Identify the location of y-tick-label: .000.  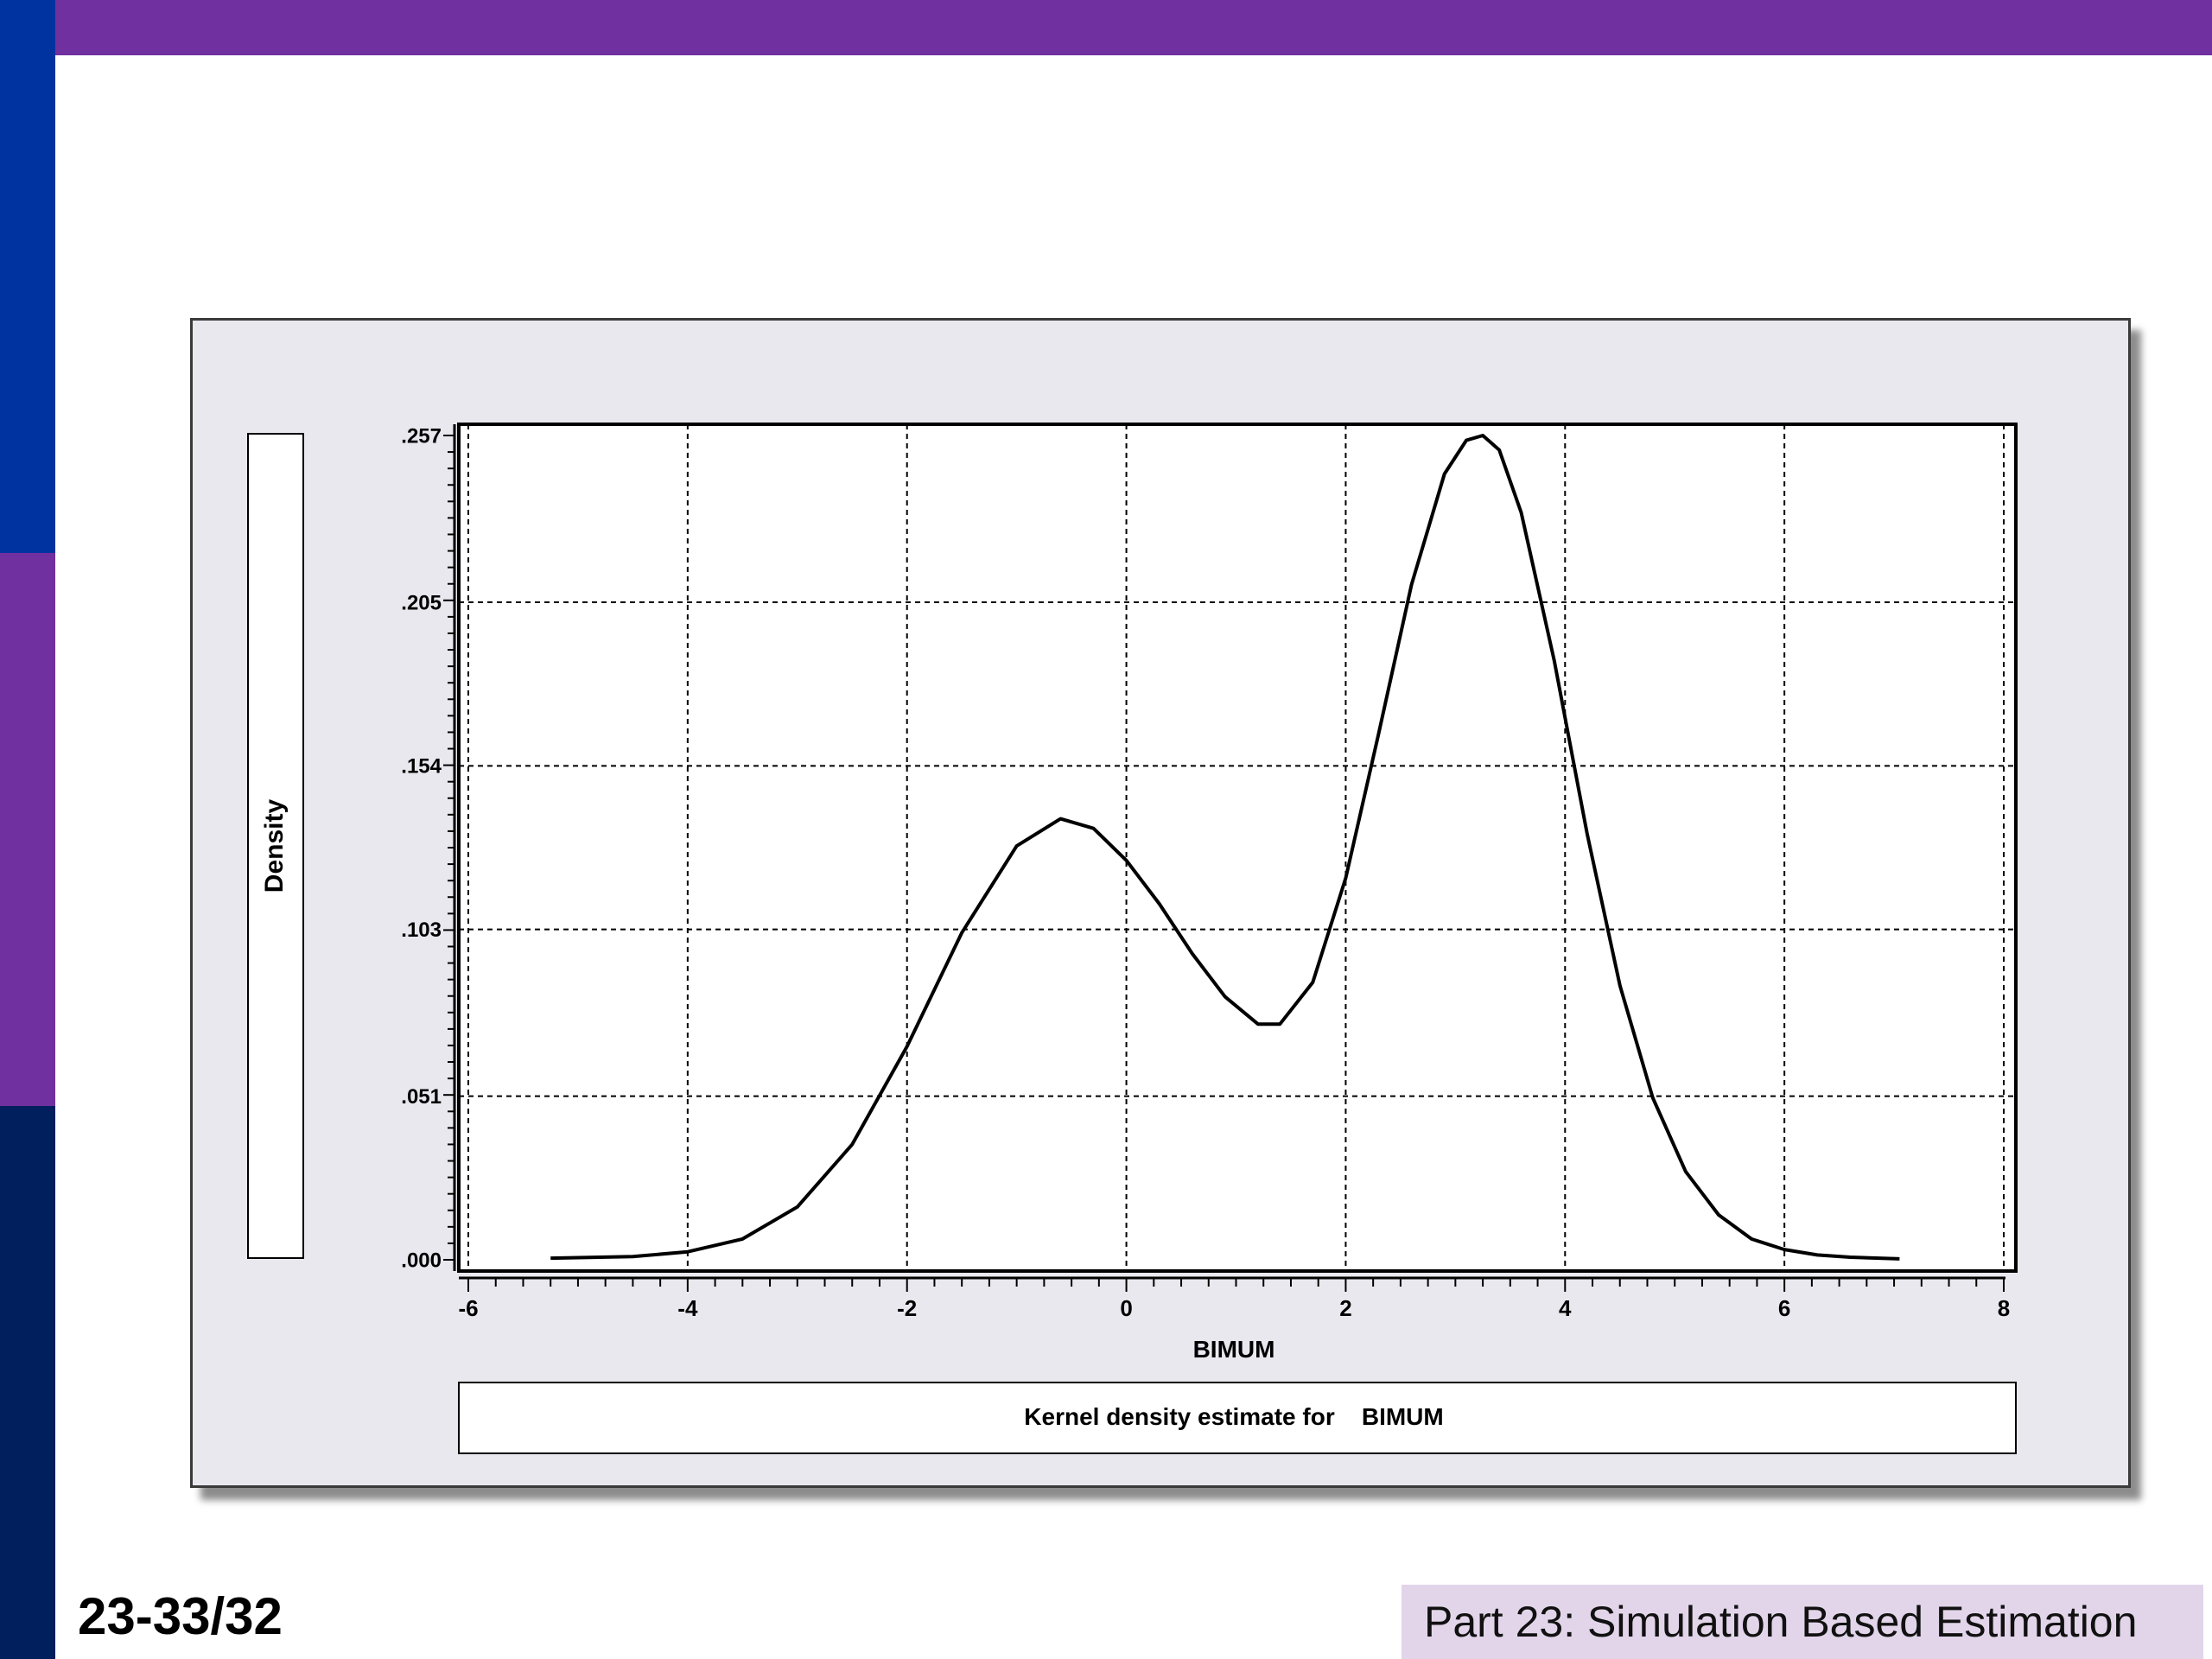
(421, 1260).